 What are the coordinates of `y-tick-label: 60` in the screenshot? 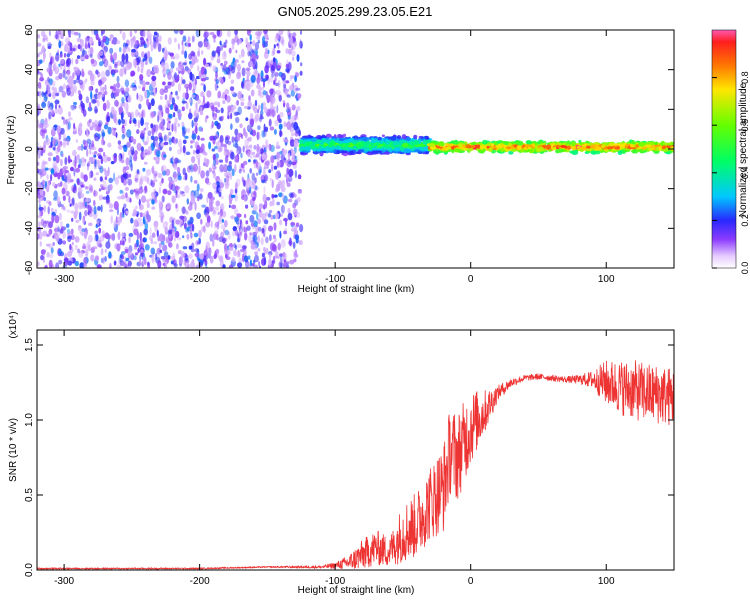 It's located at (29, 30).